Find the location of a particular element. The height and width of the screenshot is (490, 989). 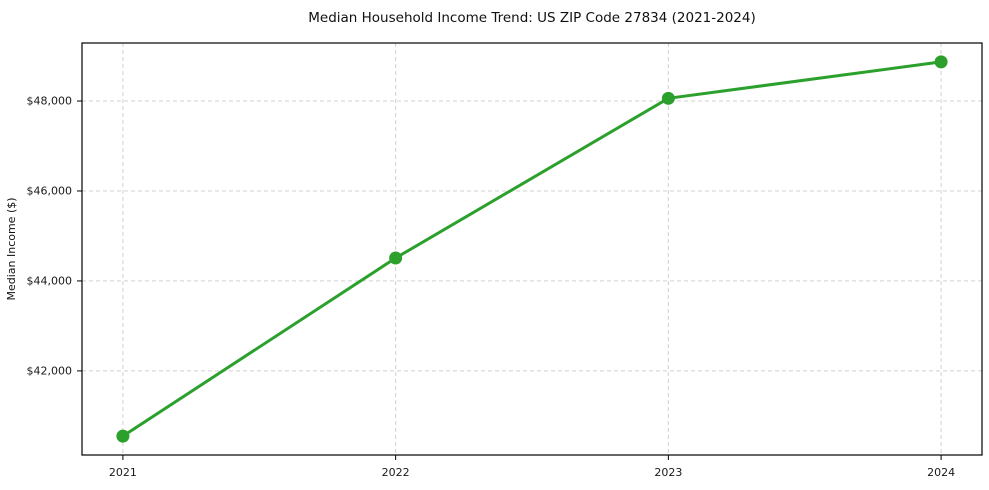

x-tick-label: 2022 is located at coordinates (396, 472).